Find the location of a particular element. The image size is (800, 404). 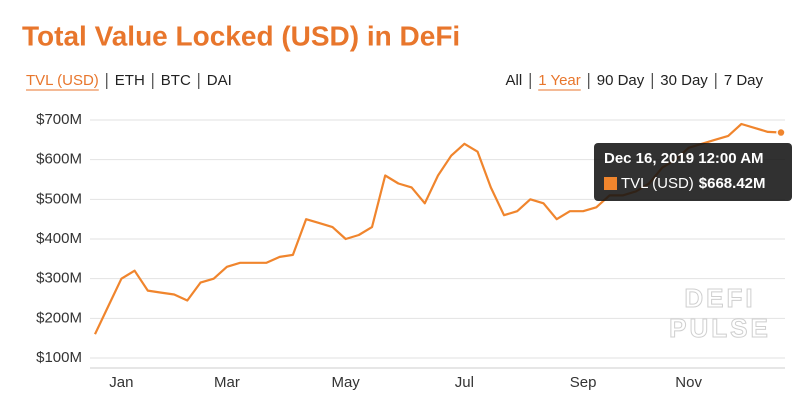

x-tick-label: Jan is located at coordinates (121, 382).